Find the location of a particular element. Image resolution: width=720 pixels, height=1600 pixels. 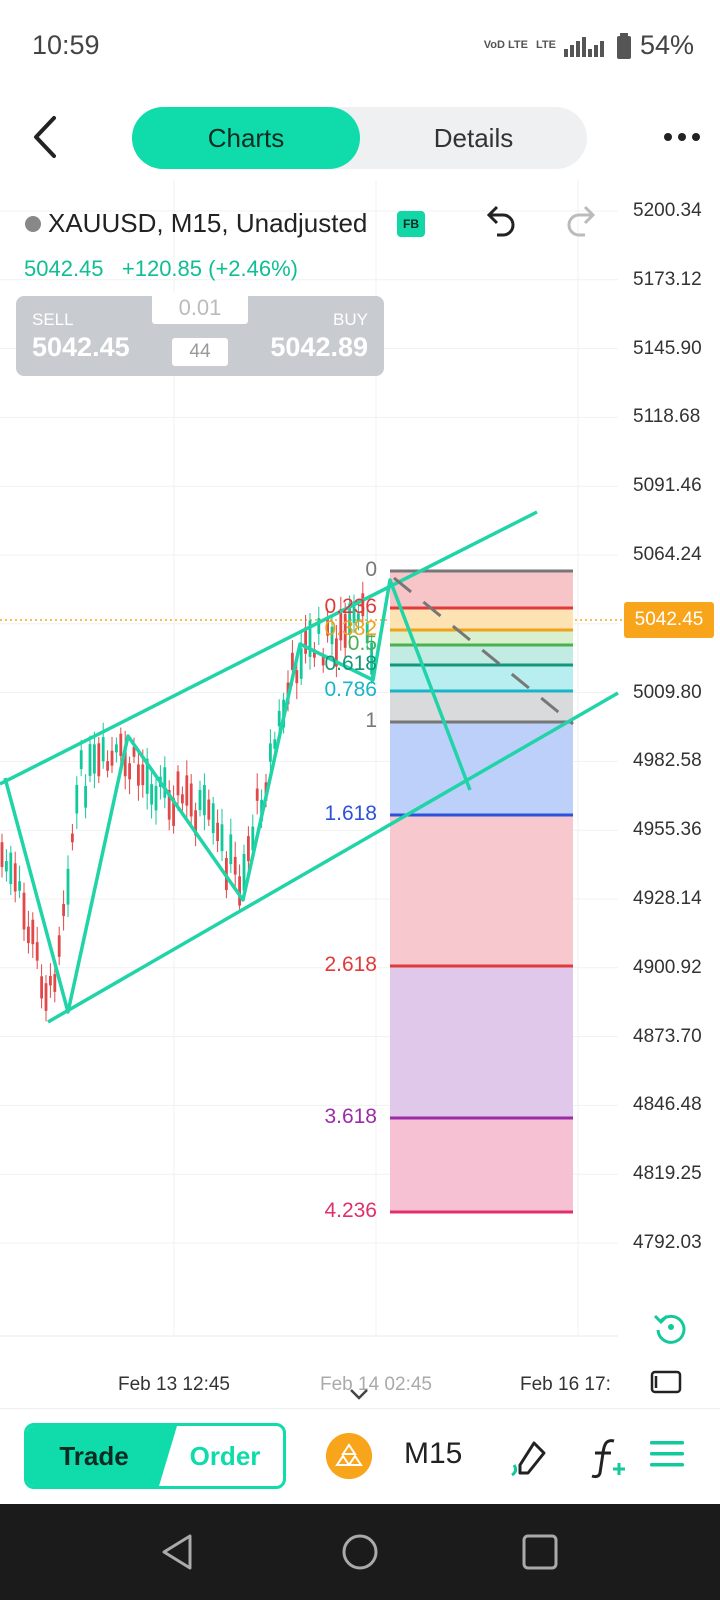

nav-back-icon is located at coordinates (178, 1552).